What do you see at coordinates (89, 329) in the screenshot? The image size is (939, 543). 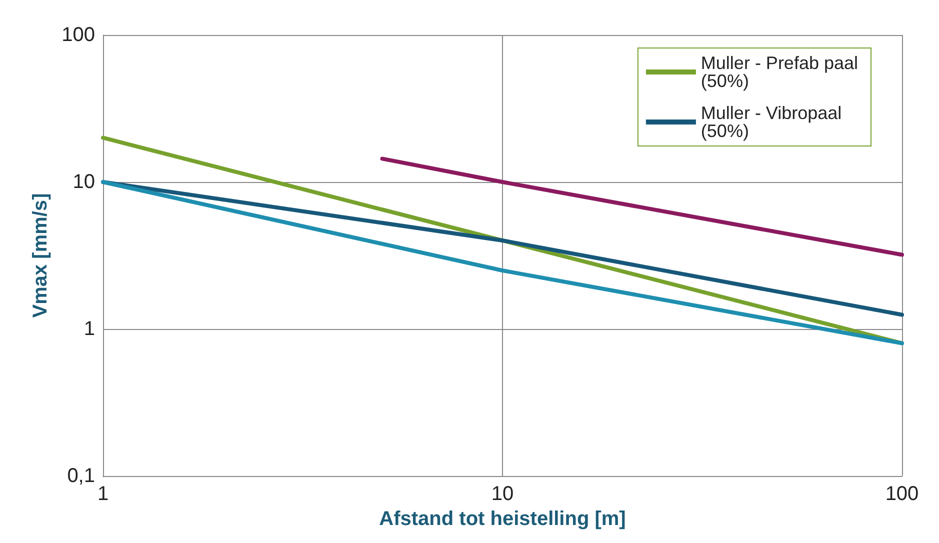 I see `y-tick-label: 1` at bounding box center [89, 329].